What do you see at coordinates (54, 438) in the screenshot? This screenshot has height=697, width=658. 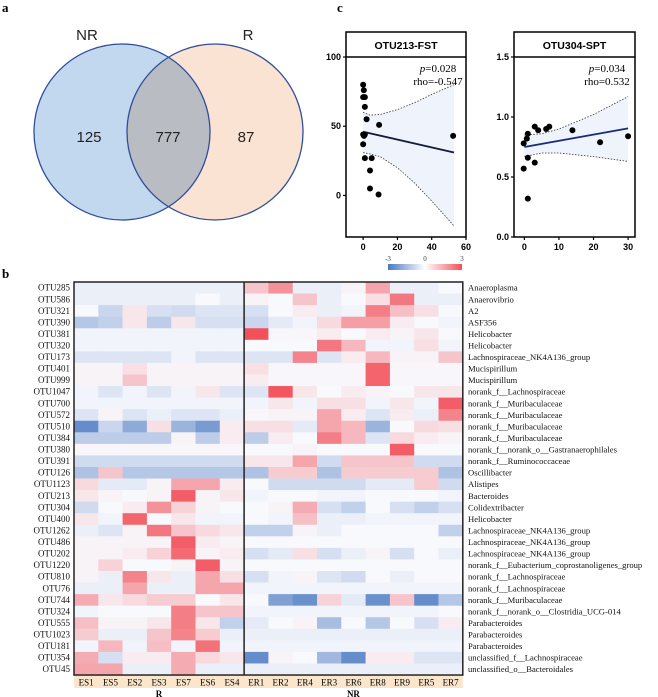 I see `row-label-otu: OTU384` at bounding box center [54, 438].